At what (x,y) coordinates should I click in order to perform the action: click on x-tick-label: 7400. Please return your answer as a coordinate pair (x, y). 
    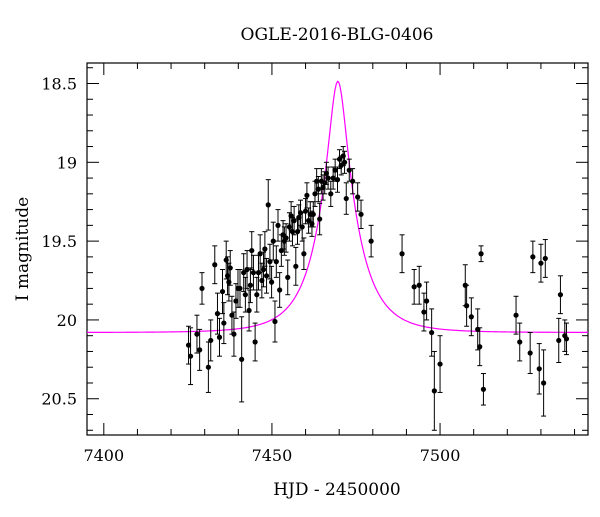
    Looking at the image, I should click on (103, 455).